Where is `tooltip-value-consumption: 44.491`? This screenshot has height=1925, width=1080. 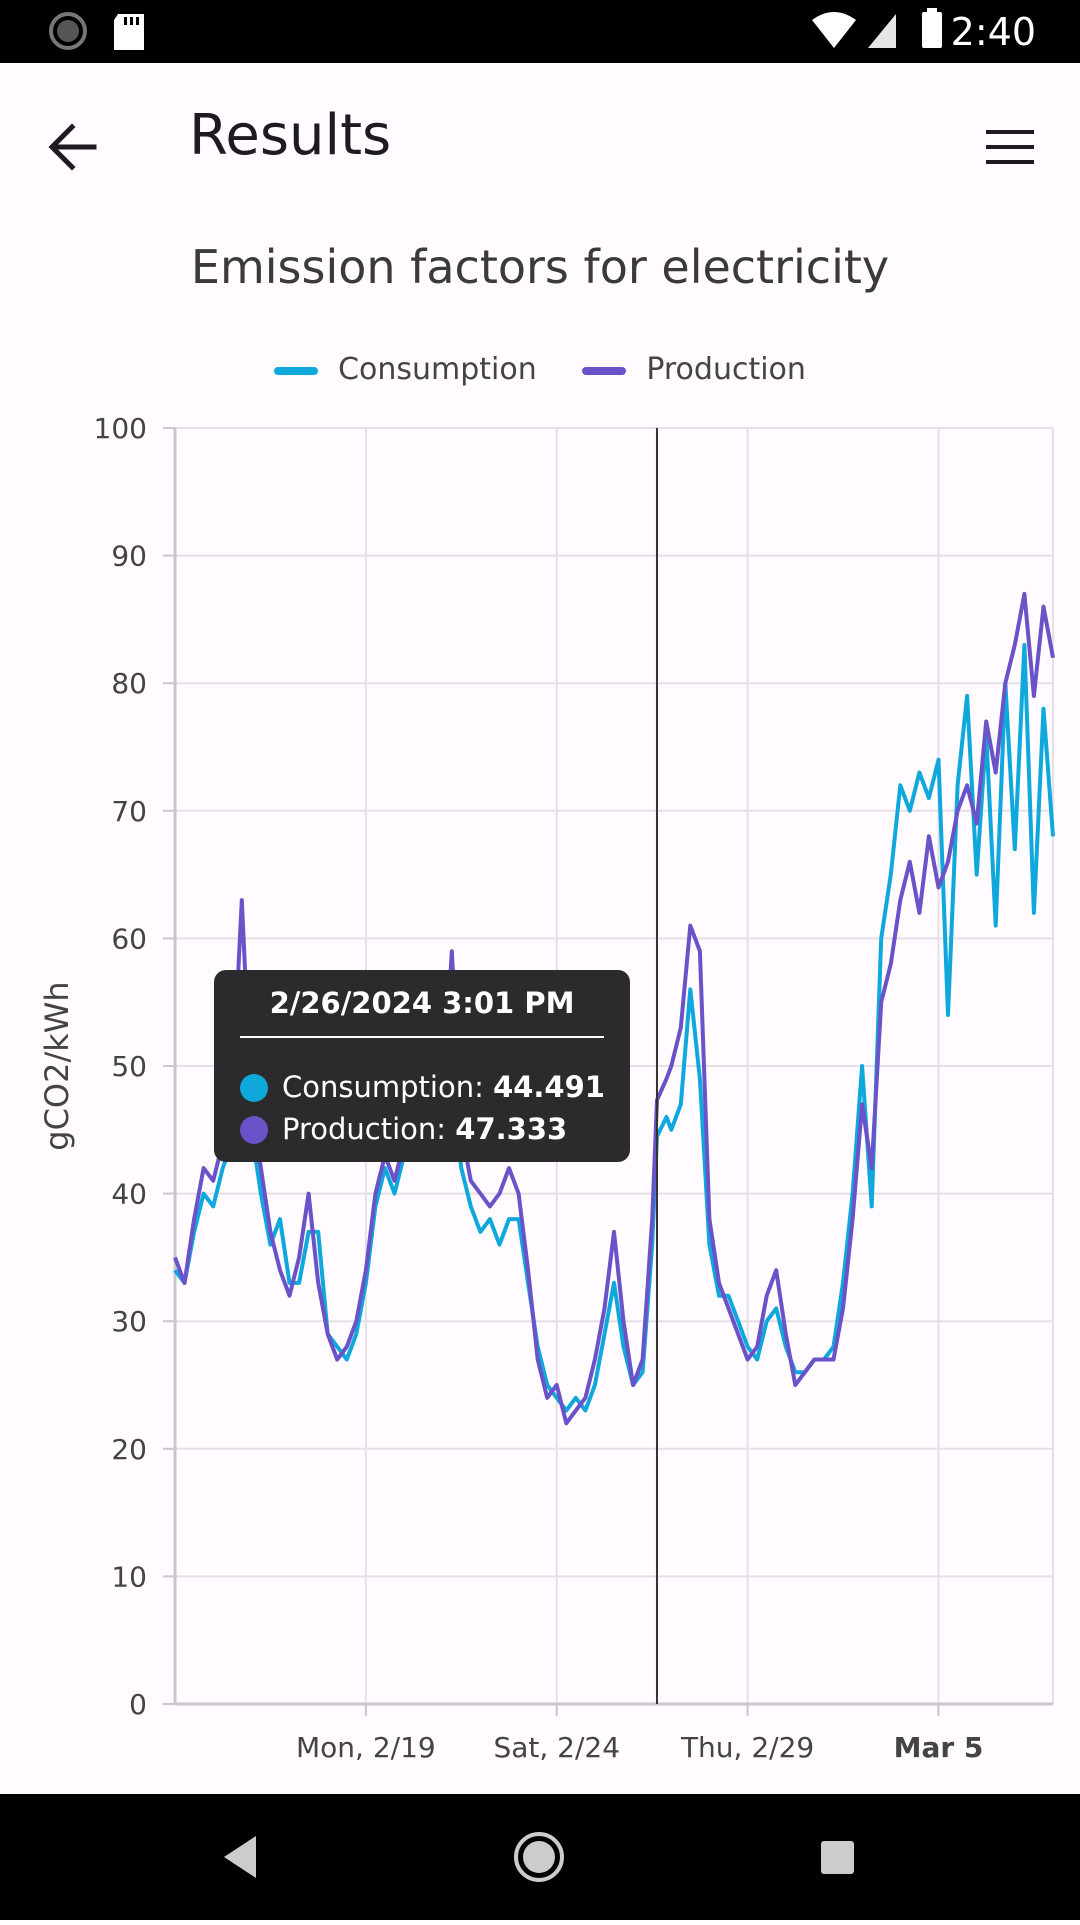
tooltip-value-consumption: 44.491 is located at coordinates (549, 1087).